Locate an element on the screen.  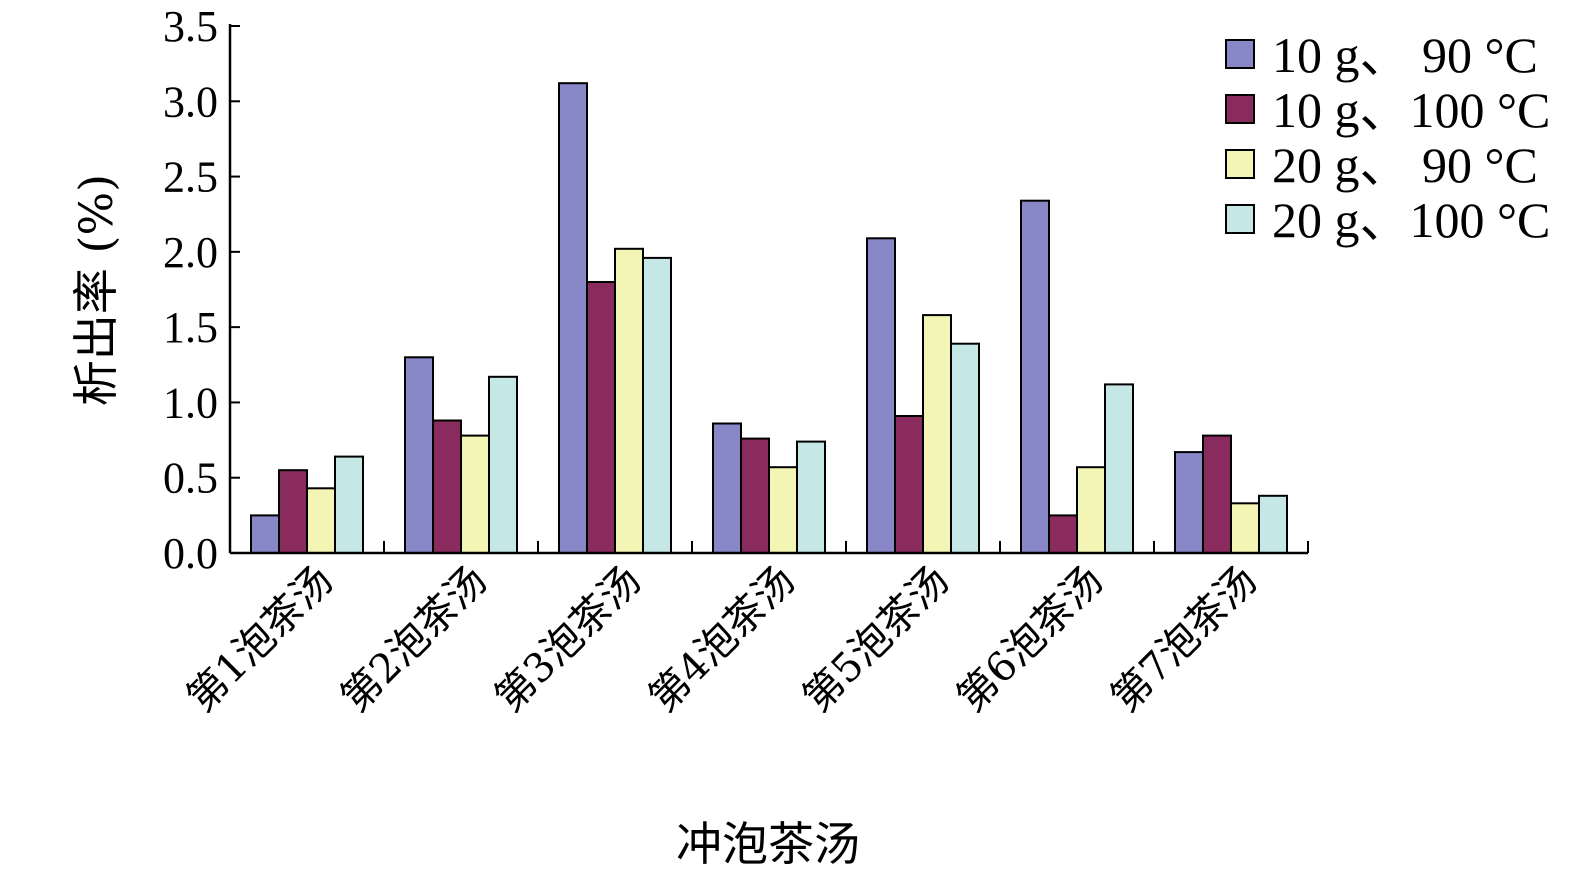
y-axis-title: 析出率 (%) is located at coordinates (96, 290).